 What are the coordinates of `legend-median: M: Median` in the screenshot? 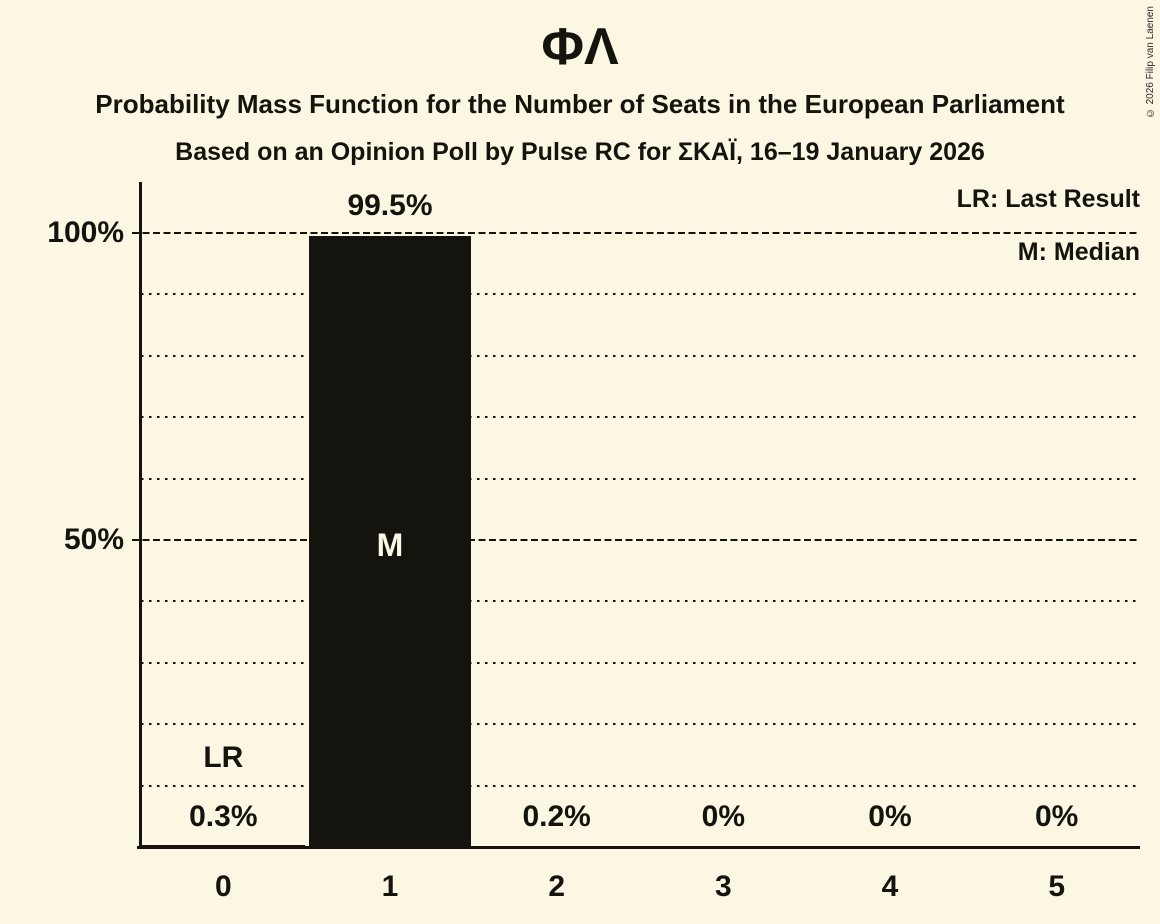 It's located at (1078, 252).